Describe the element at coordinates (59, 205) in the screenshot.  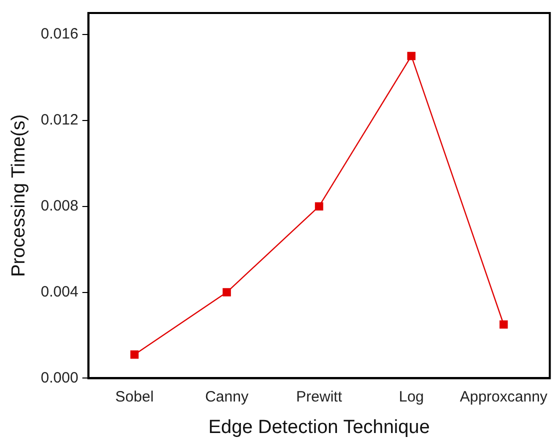
I see `y-tick-label: 0.008` at that location.